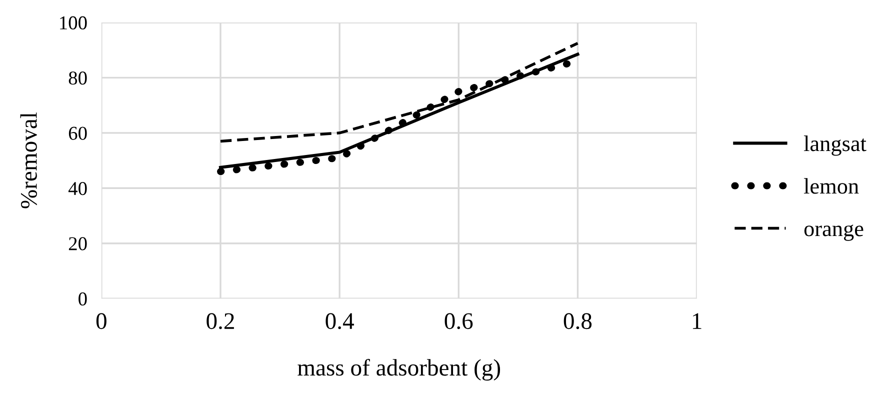  I want to click on legend-label: orange, so click(834, 232).